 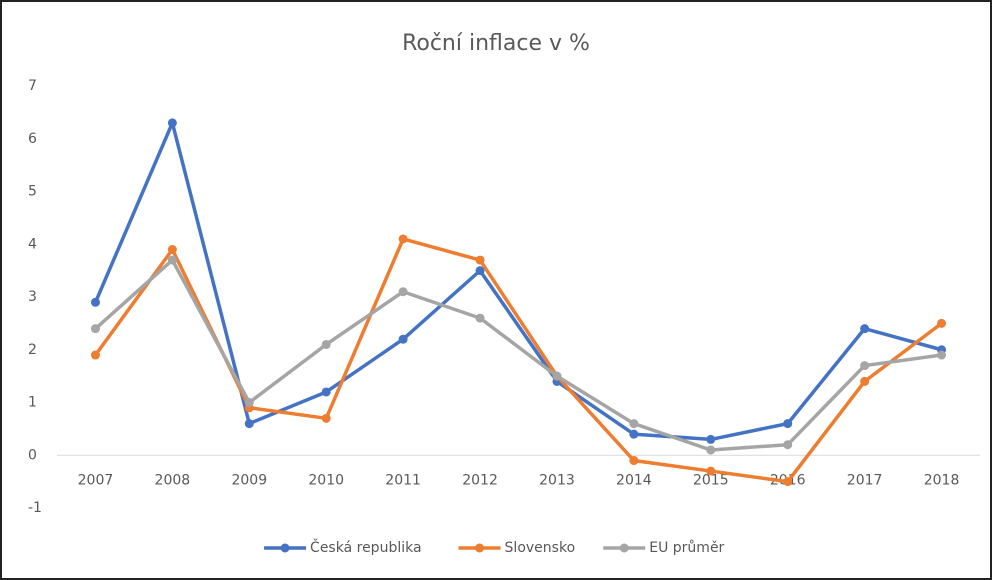 I want to click on y-tick-label: 0, so click(x=32, y=455).